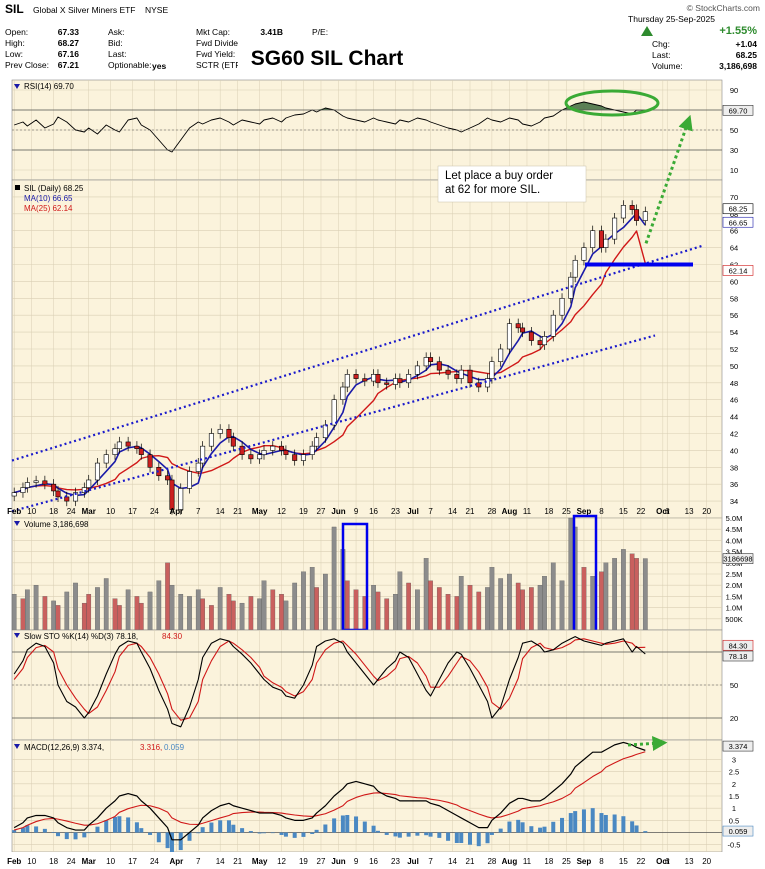 The image size is (765, 869). I want to click on y-tick-label: 2.5M, so click(734, 574).